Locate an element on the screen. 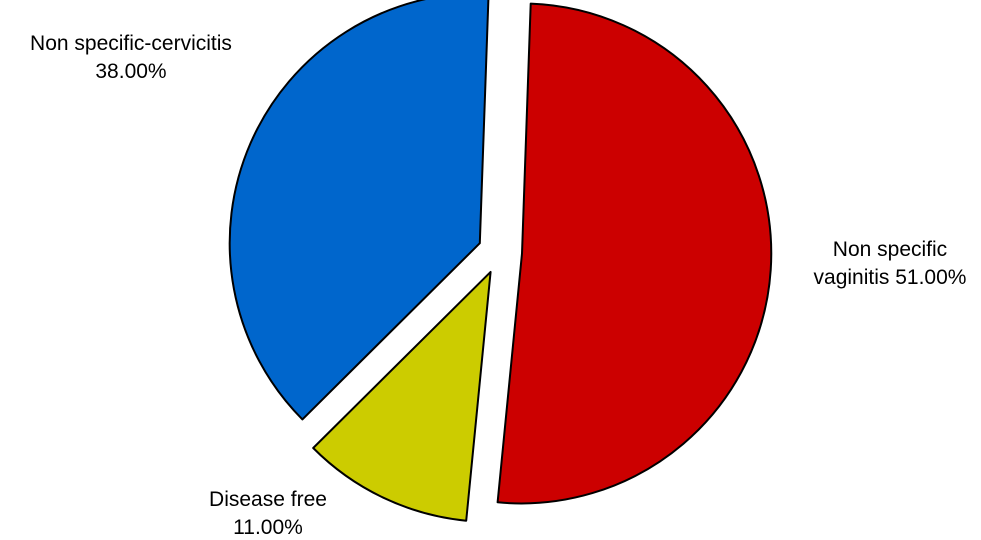  pie-slice-disease-free is located at coordinates (402, 396).